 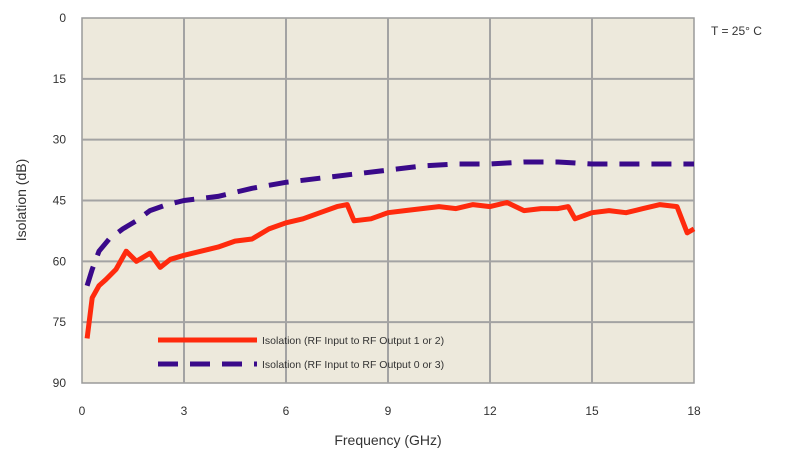 I want to click on y-tick-label: 75, so click(x=60, y=322).